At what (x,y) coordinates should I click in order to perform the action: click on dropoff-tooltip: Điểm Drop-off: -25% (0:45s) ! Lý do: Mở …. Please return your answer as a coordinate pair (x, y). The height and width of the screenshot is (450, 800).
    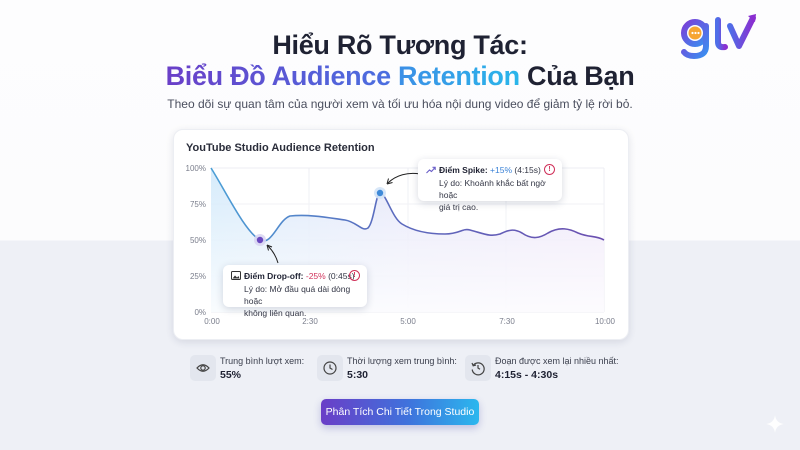
    Looking at the image, I should click on (295, 291).